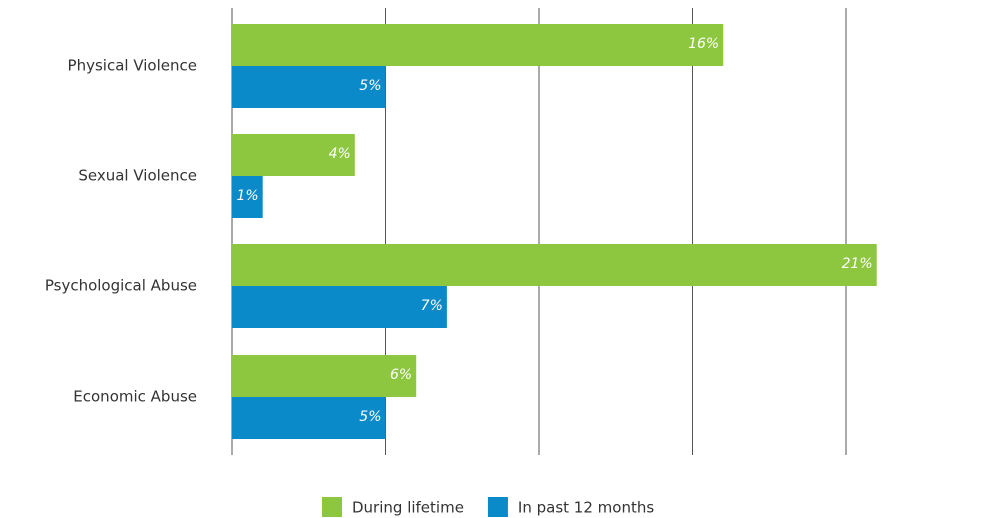 The width and height of the screenshot is (993, 518). I want to click on legend-label: During lifetime, so click(408, 508).